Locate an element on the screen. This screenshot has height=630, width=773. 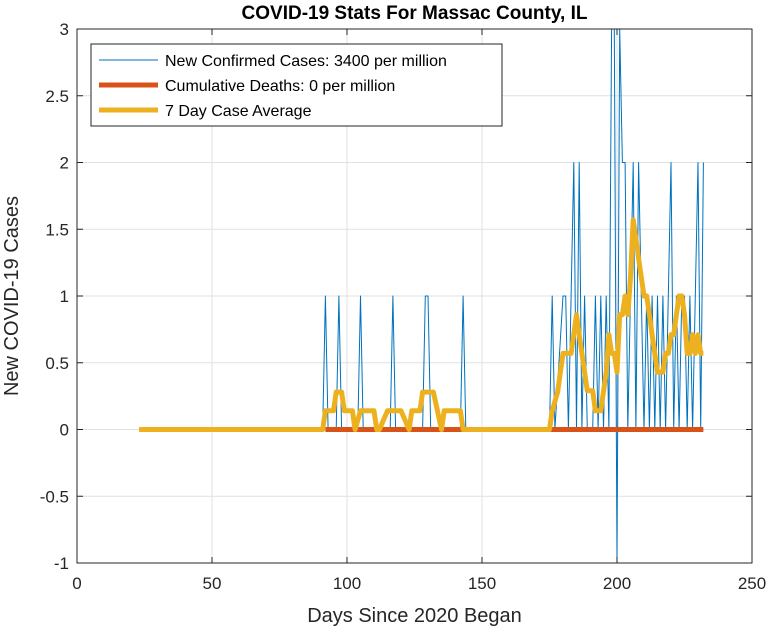
chart-title: COVID-19 Stats For Massac County, IL is located at coordinates (415, 13).